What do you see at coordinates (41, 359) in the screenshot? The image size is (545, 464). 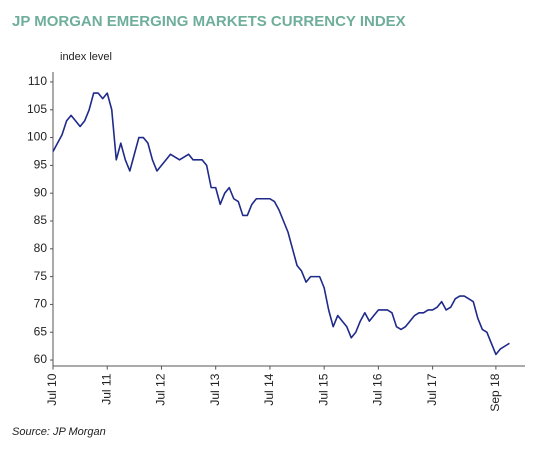 I see `y-tick-label: 60` at bounding box center [41, 359].